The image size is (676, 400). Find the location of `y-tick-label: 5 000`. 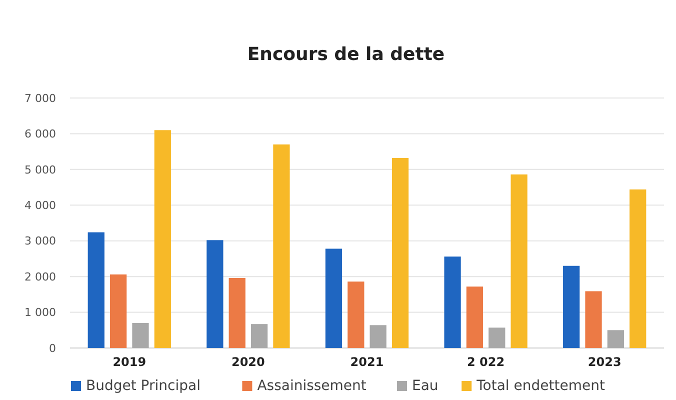

y-tick-label: 5 000 is located at coordinates (40, 169).